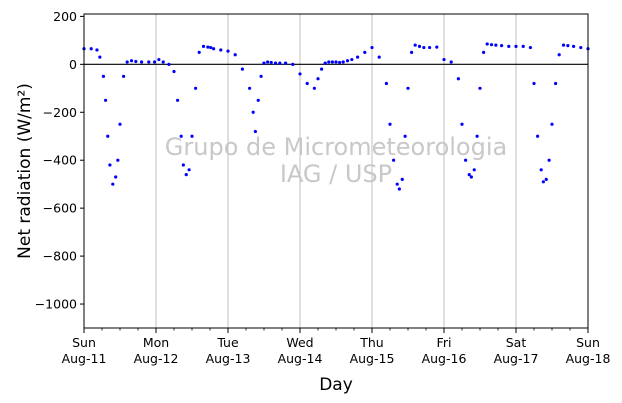 The height and width of the screenshot is (403, 622). What do you see at coordinates (59, 160) in the screenshot?
I see `y-axis: 200 0 −200 −400 −600 −800 −1000` at bounding box center [59, 160].